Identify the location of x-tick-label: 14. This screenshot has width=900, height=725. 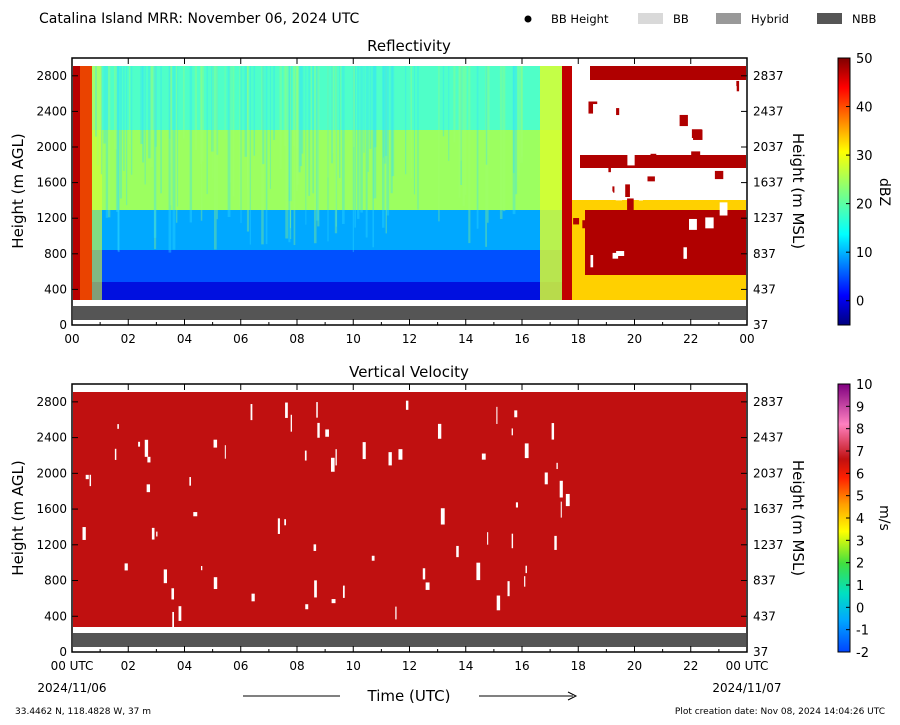
(465, 666).